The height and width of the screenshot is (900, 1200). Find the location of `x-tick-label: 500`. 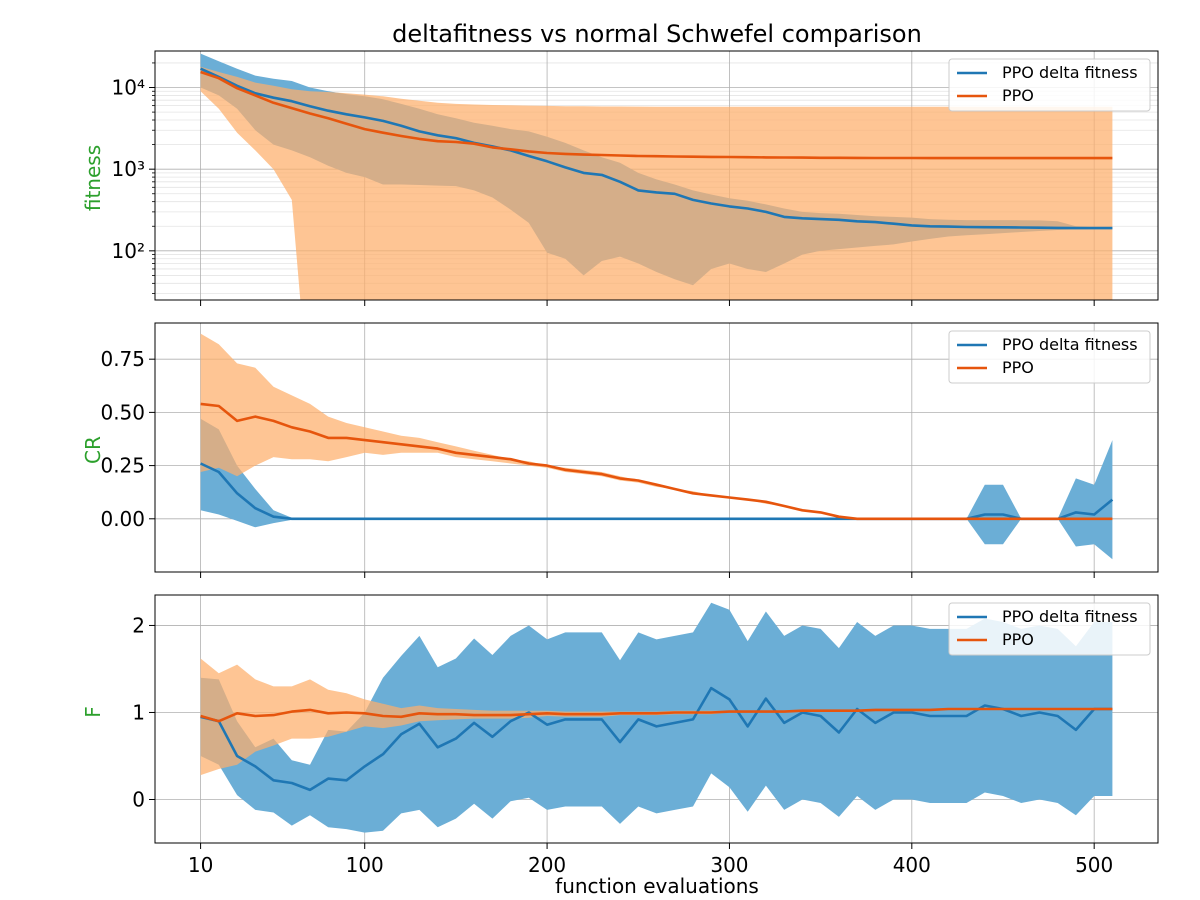

x-tick-label: 500 is located at coordinates (1094, 865).